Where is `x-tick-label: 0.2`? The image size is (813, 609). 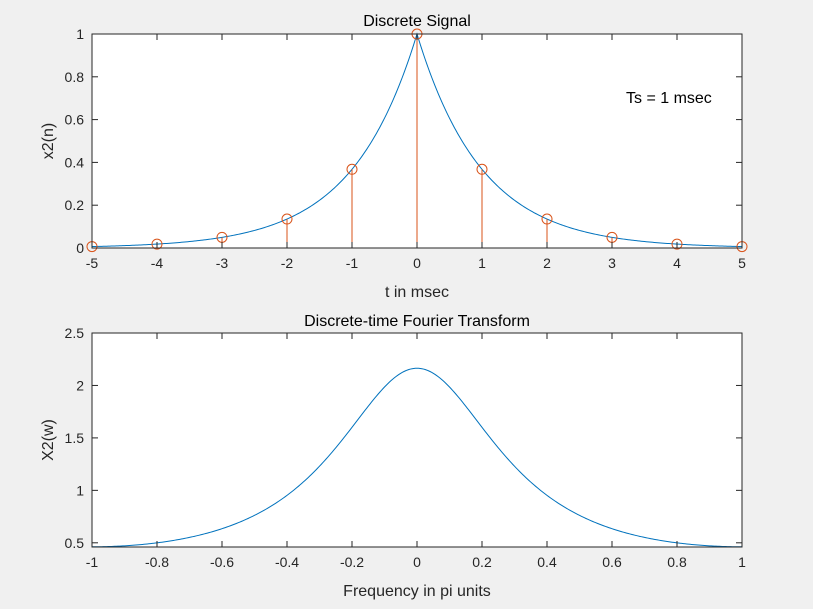 x-tick-label: 0.2 is located at coordinates (482, 562).